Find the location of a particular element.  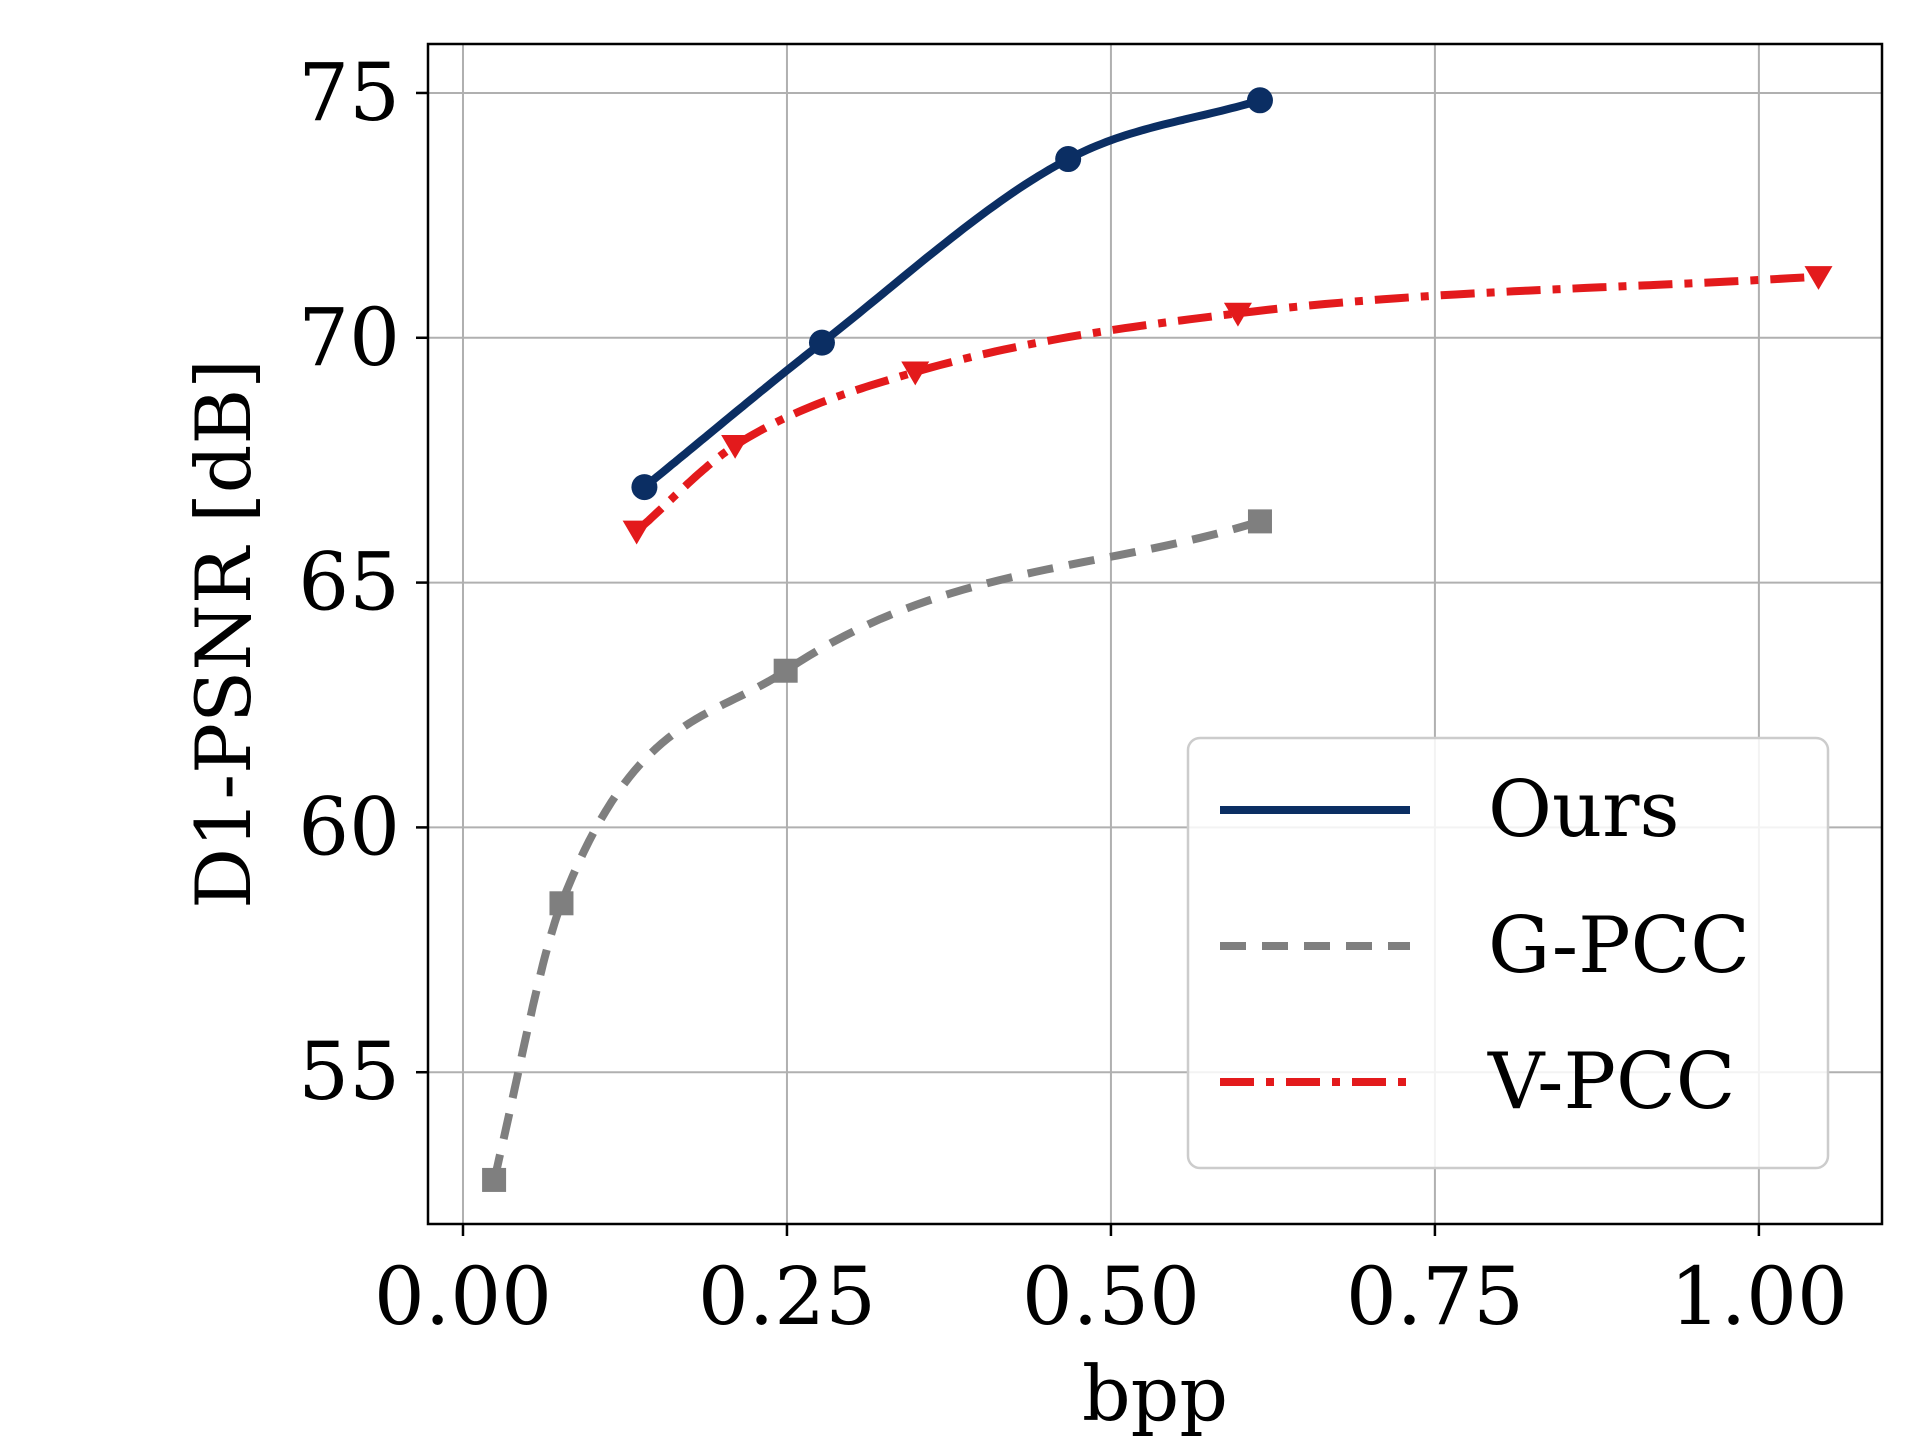

y-tick-label: 75 is located at coordinates (349, 92).